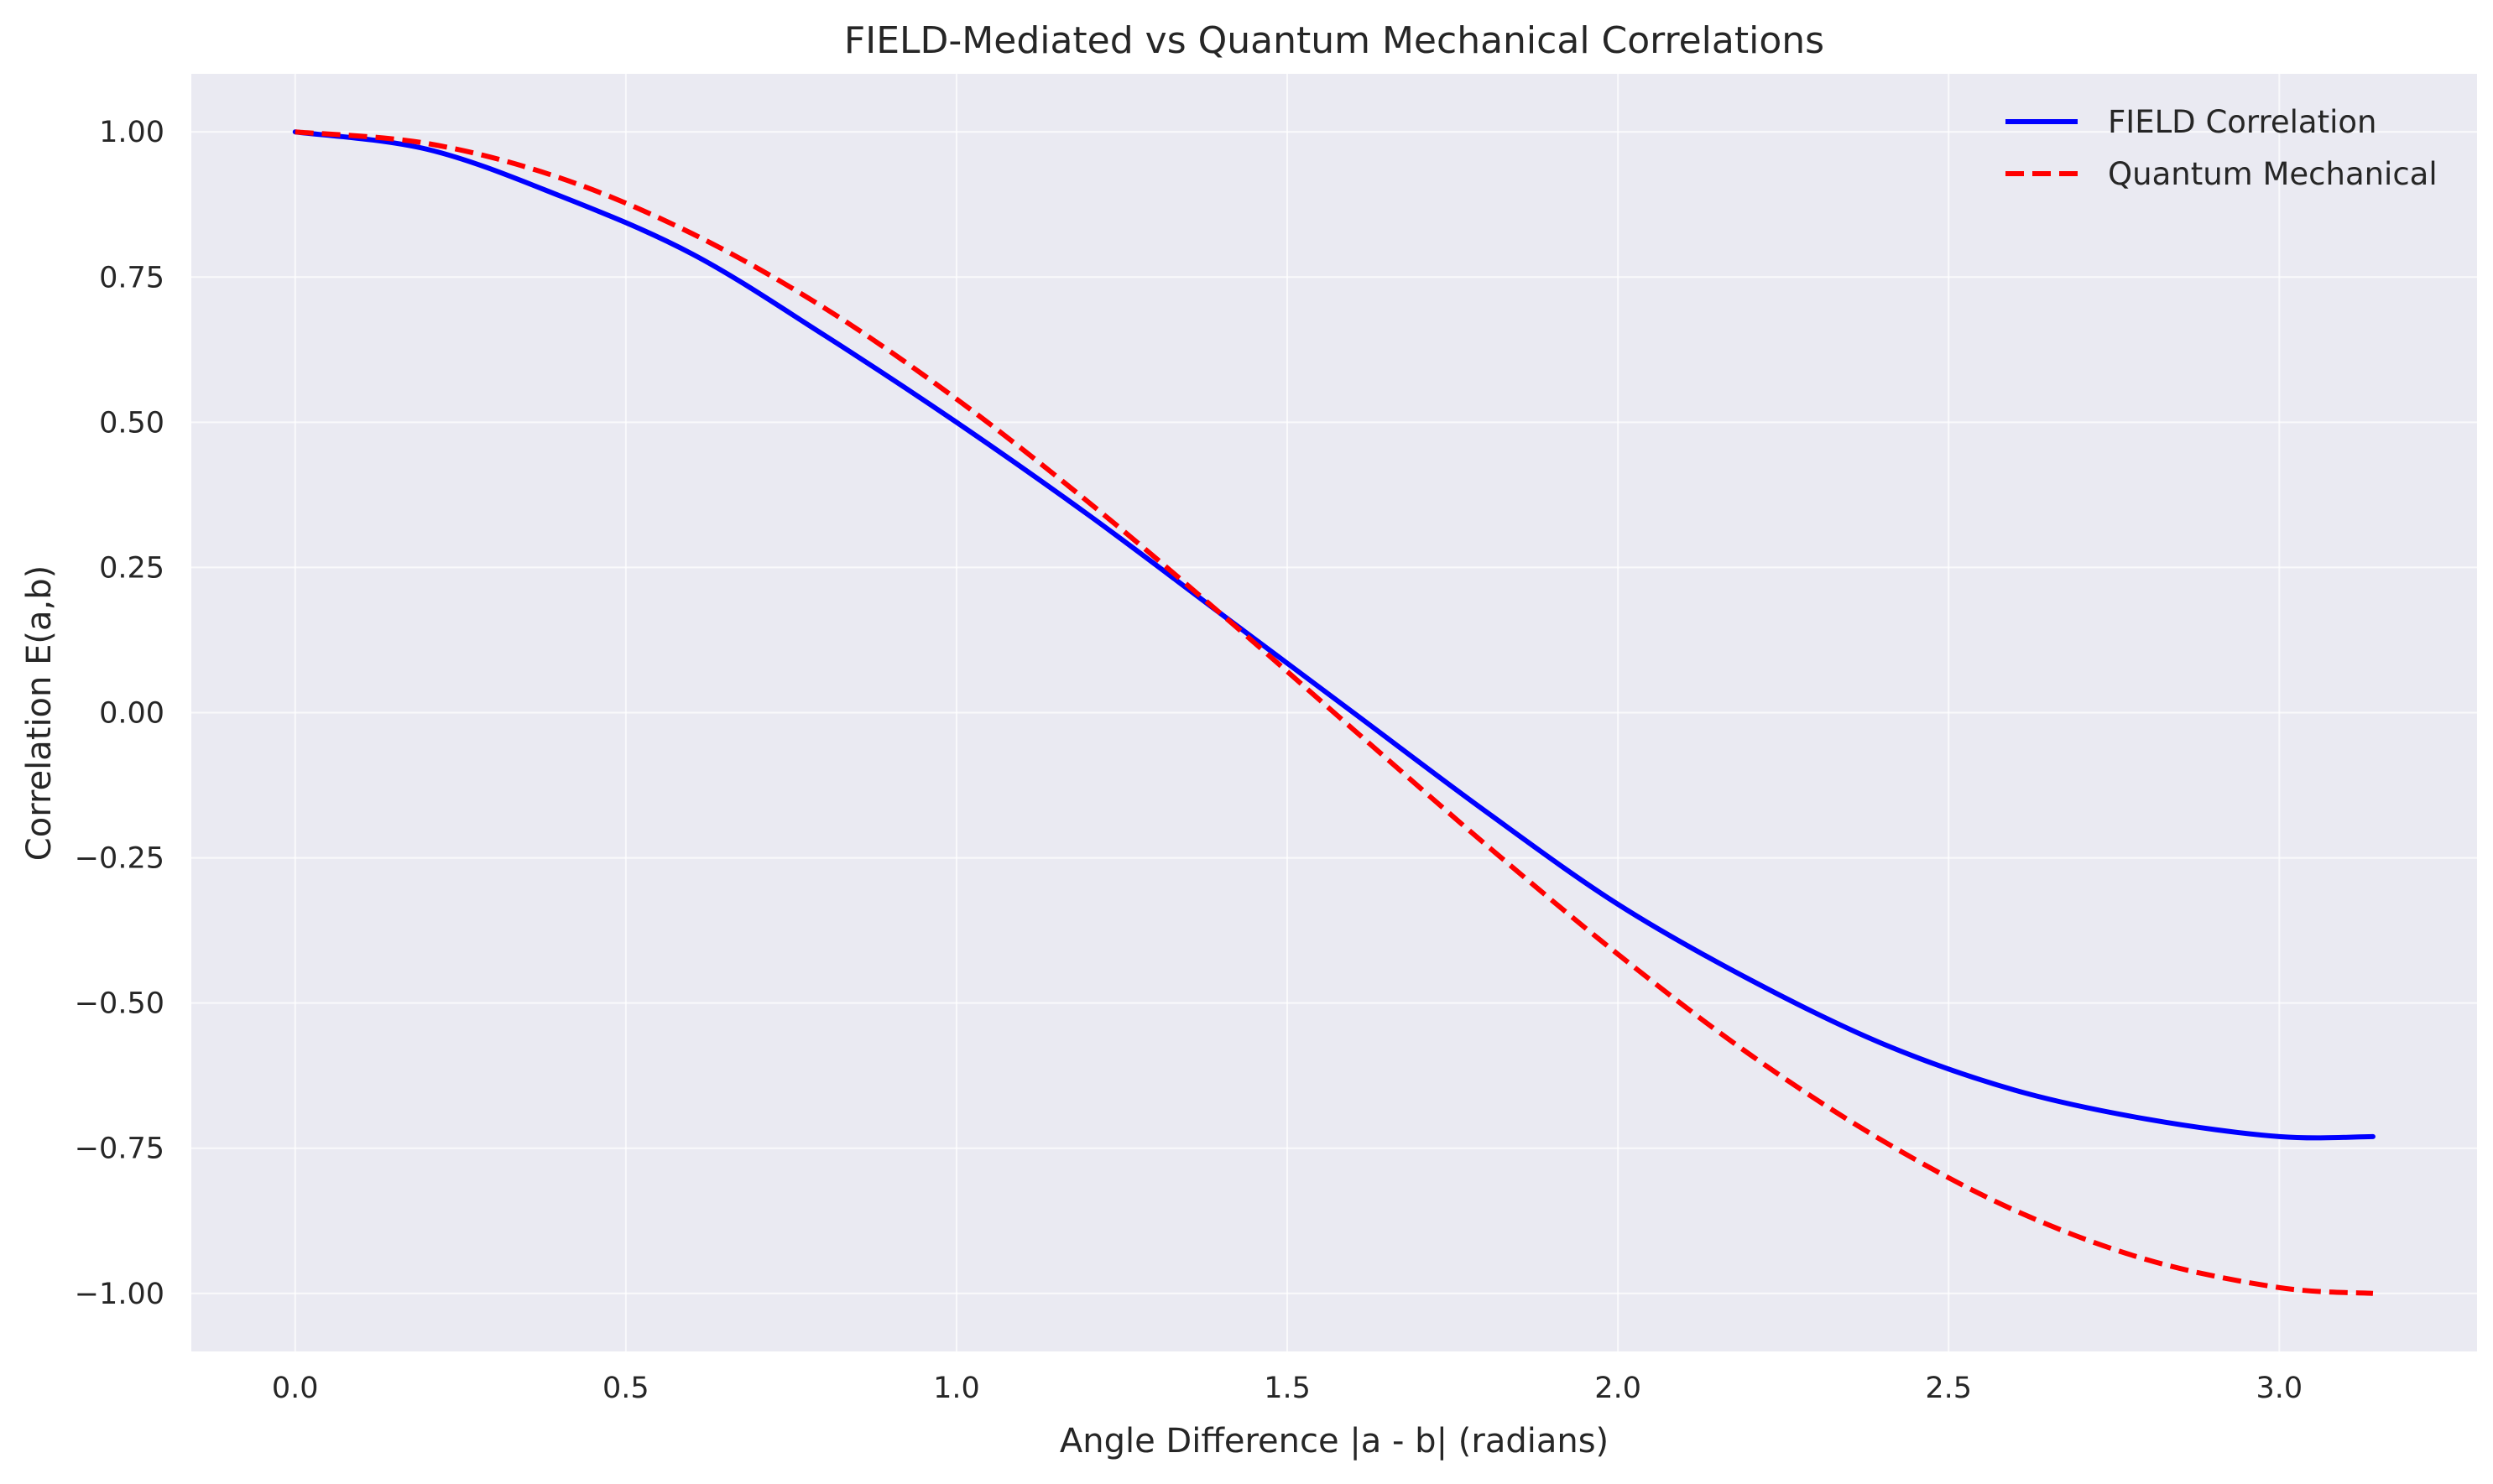  Describe the element at coordinates (956, 1388) in the screenshot. I see `x-tick-label: 1.0` at that location.